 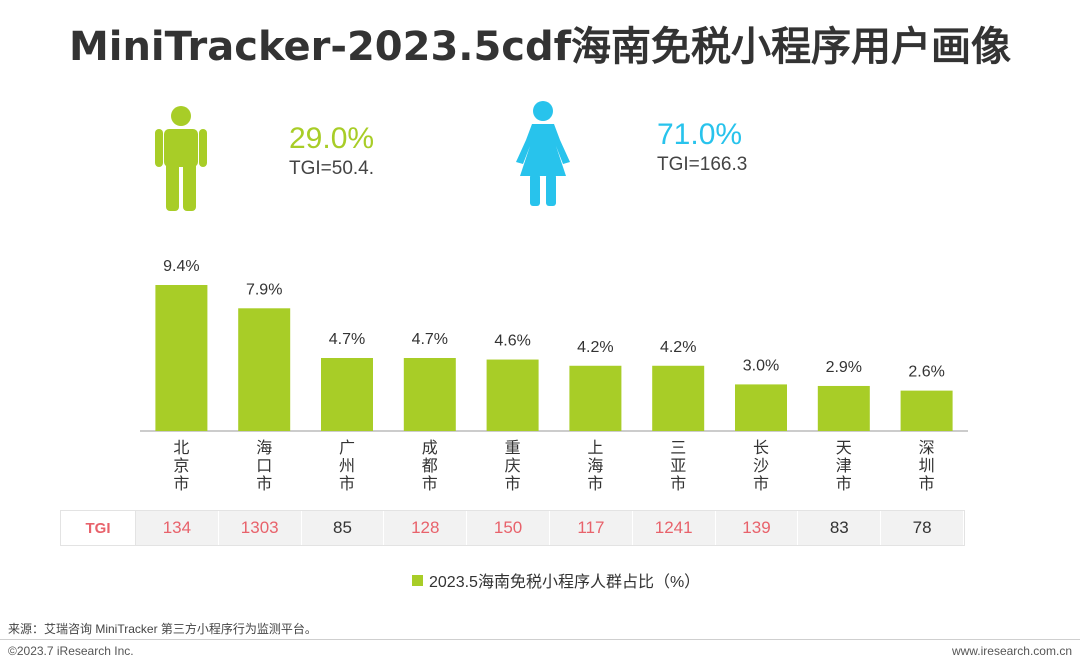 What do you see at coordinates (1011, 651) in the screenshot?
I see `website: www.iresearch.com.cn` at bounding box center [1011, 651].